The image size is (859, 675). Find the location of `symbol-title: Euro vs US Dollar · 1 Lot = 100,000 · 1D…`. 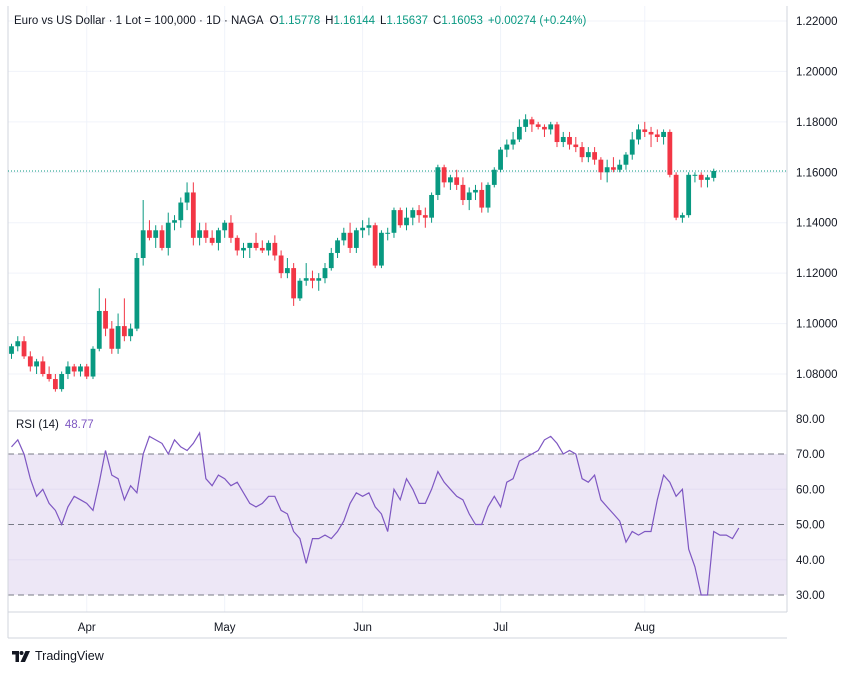

symbol-title: Euro vs US Dollar · 1 Lot = 100,000 · 1D… is located at coordinates (139, 21).